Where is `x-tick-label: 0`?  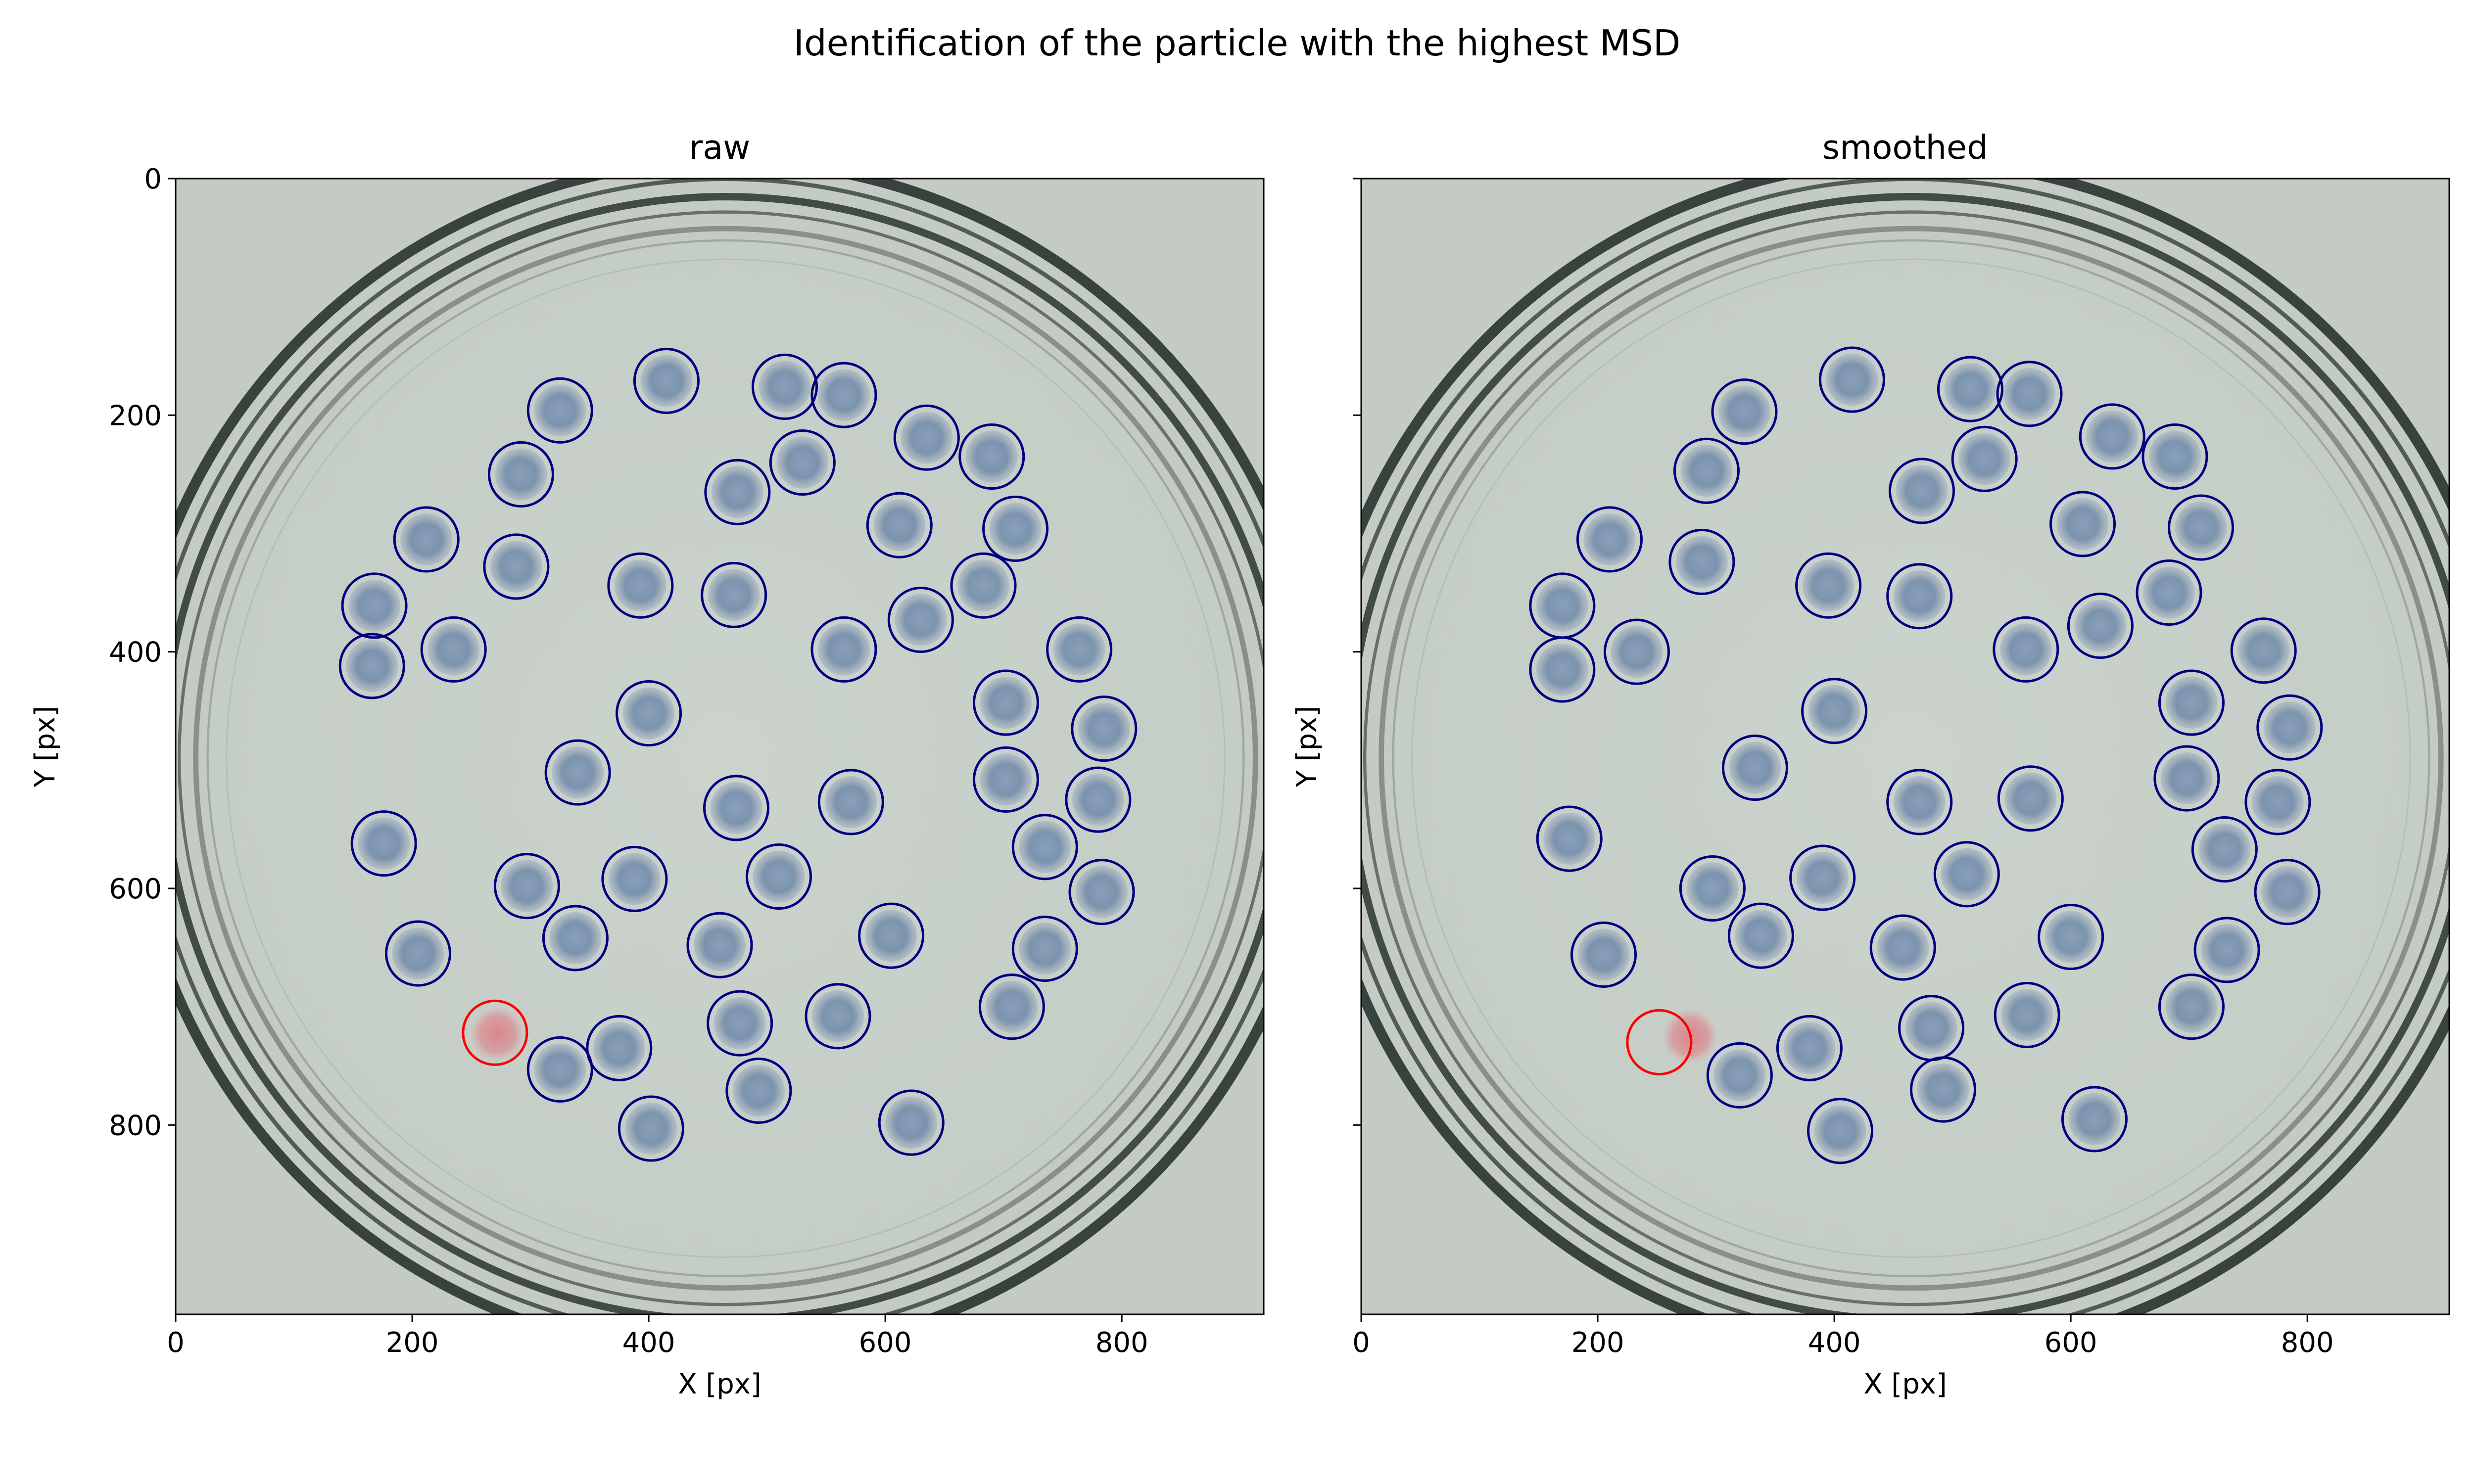
x-tick-label: 0 is located at coordinates (1361, 1343).